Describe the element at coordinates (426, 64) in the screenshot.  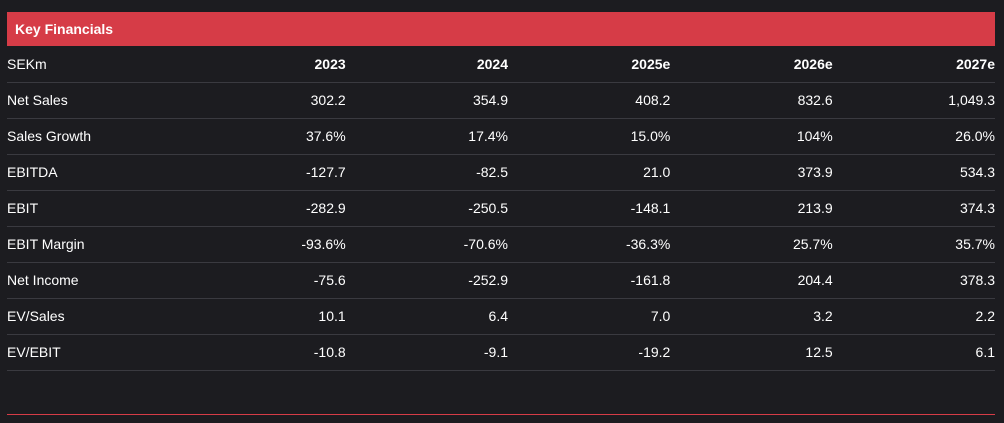
I see `header-cell-year: 2024` at that location.